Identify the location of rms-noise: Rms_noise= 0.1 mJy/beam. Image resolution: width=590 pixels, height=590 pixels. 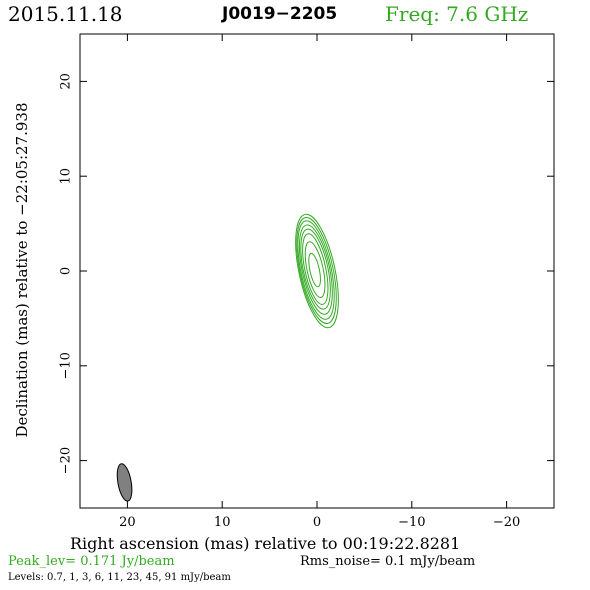
(388, 561).